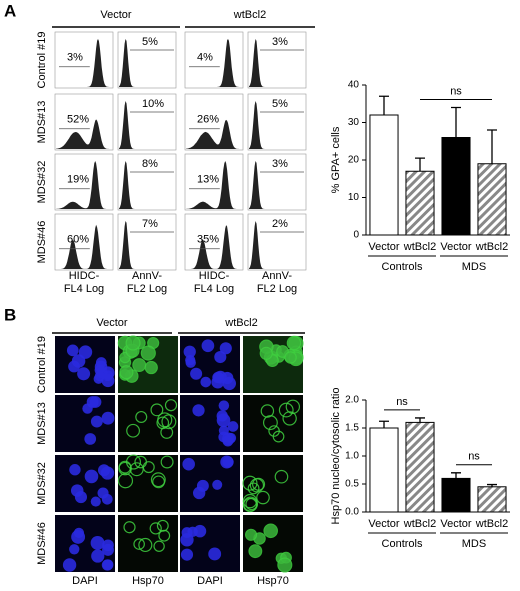 The width and height of the screenshot is (520, 591). Describe the element at coordinates (78, 120) in the screenshot. I see `percent-label: 52%` at that location.